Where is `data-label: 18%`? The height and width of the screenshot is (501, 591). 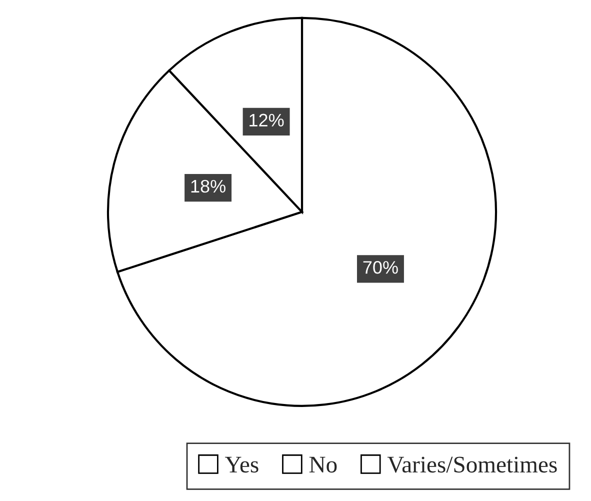 data-label: 18% is located at coordinates (208, 186).